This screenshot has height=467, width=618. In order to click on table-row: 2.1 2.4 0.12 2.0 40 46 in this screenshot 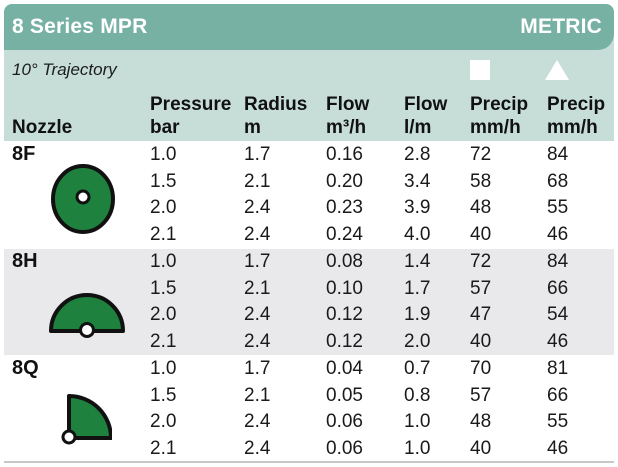, I will do `click(309, 342)`.